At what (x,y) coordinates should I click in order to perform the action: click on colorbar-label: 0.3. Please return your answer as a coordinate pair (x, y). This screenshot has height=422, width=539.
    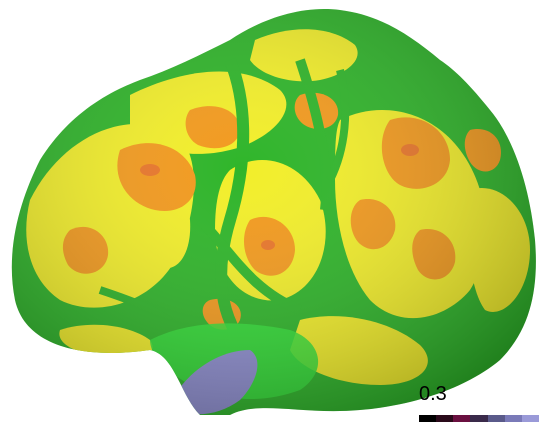
    Looking at the image, I should click on (433, 394).